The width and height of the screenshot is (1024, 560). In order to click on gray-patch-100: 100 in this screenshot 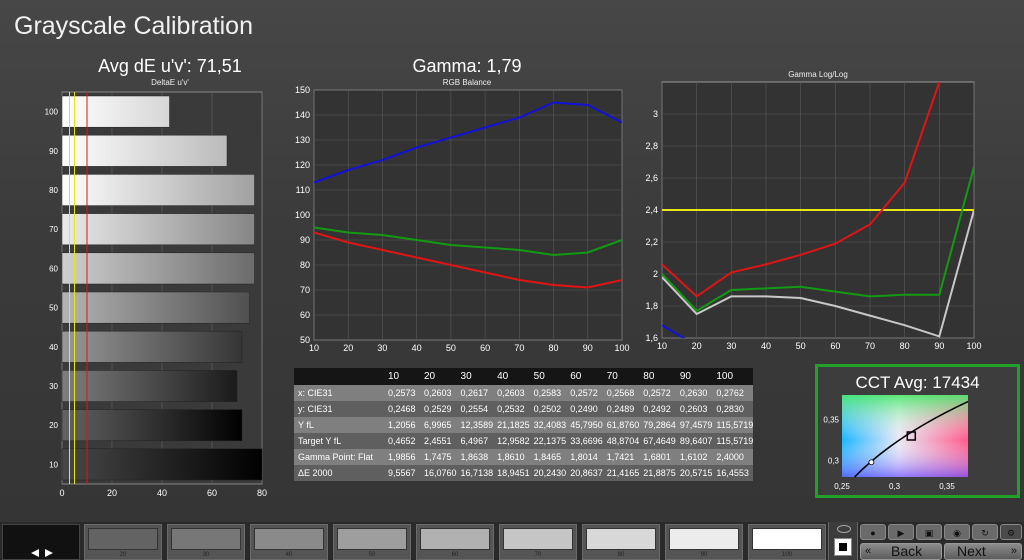, I will do `click(787, 542)`.